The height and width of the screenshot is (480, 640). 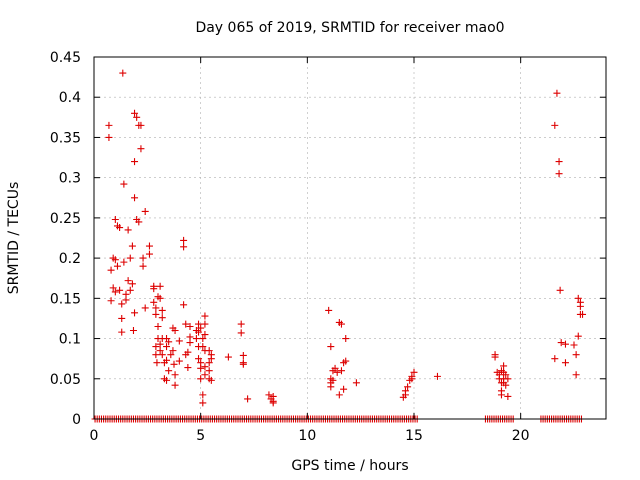 What do you see at coordinates (70, 179) in the screenshot?
I see `y-tick-label: 0.3` at bounding box center [70, 179].